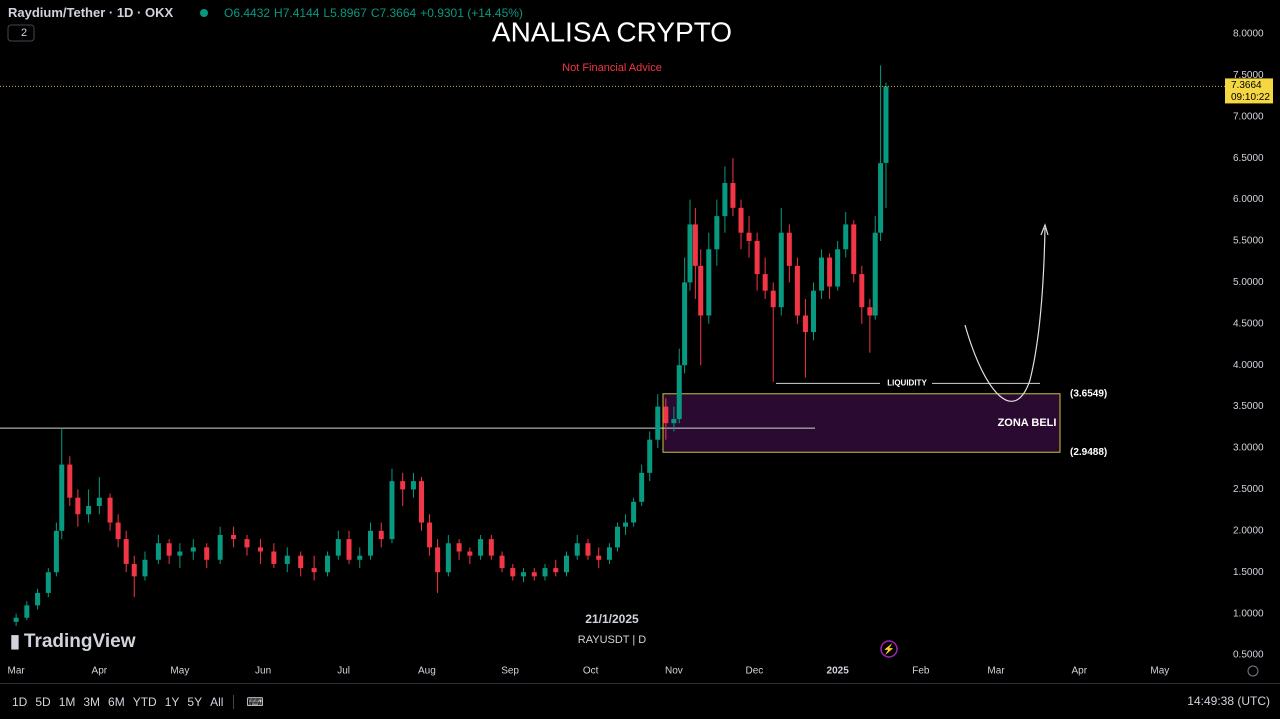  I want to click on timeframe-button: 1M, so click(67, 701).